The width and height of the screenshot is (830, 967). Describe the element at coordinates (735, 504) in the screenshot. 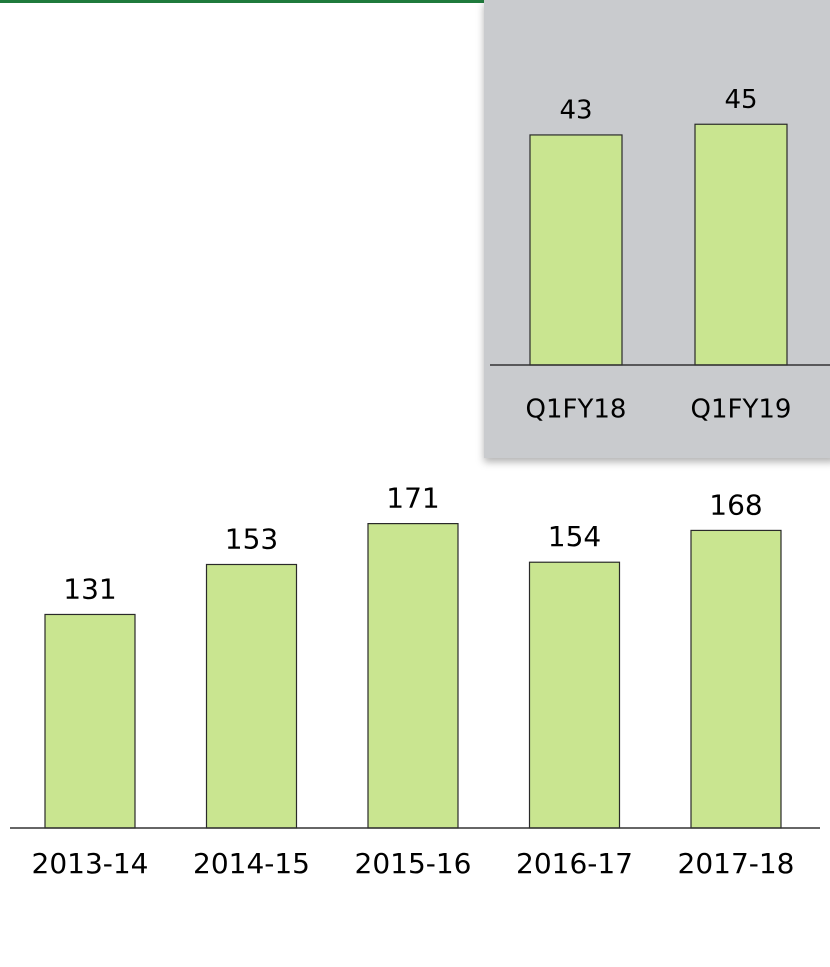

I see `data-label: 168` at that location.